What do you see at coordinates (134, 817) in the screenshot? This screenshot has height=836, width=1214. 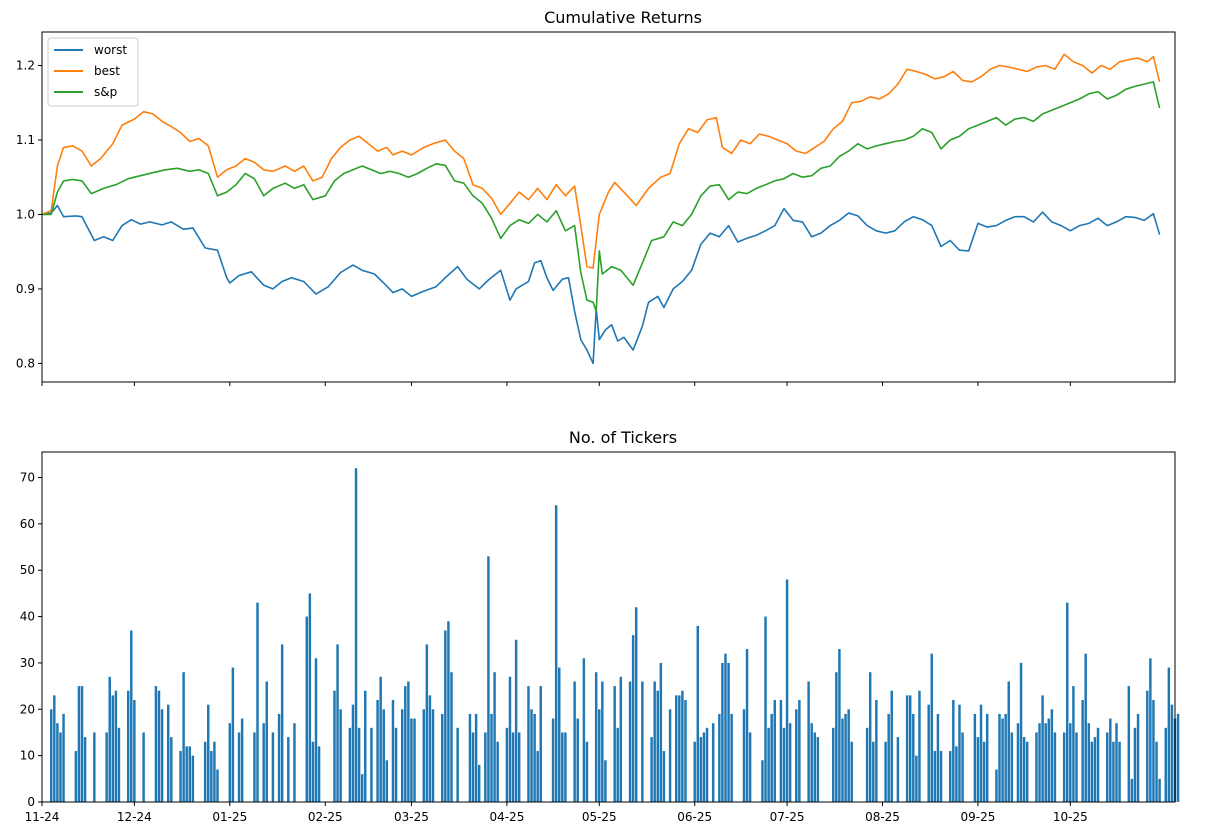 I see `x-tick-label: 12-24` at bounding box center [134, 817].